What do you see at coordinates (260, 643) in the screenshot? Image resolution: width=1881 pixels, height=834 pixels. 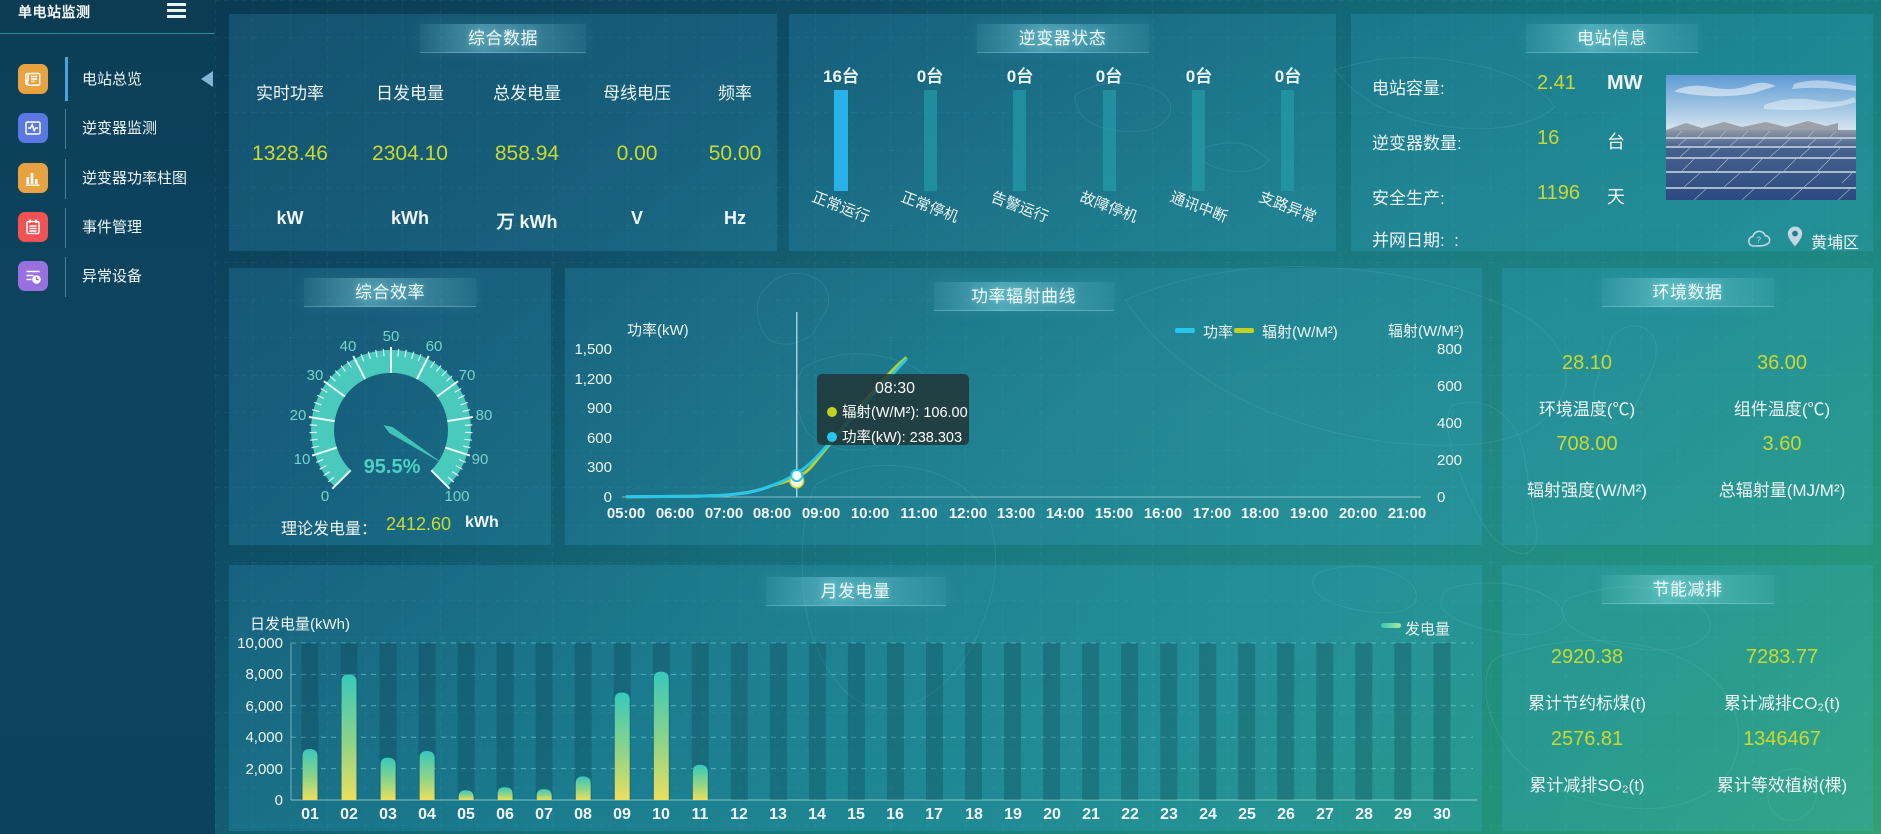 I see `svg-text: 10,000` at bounding box center [260, 643].